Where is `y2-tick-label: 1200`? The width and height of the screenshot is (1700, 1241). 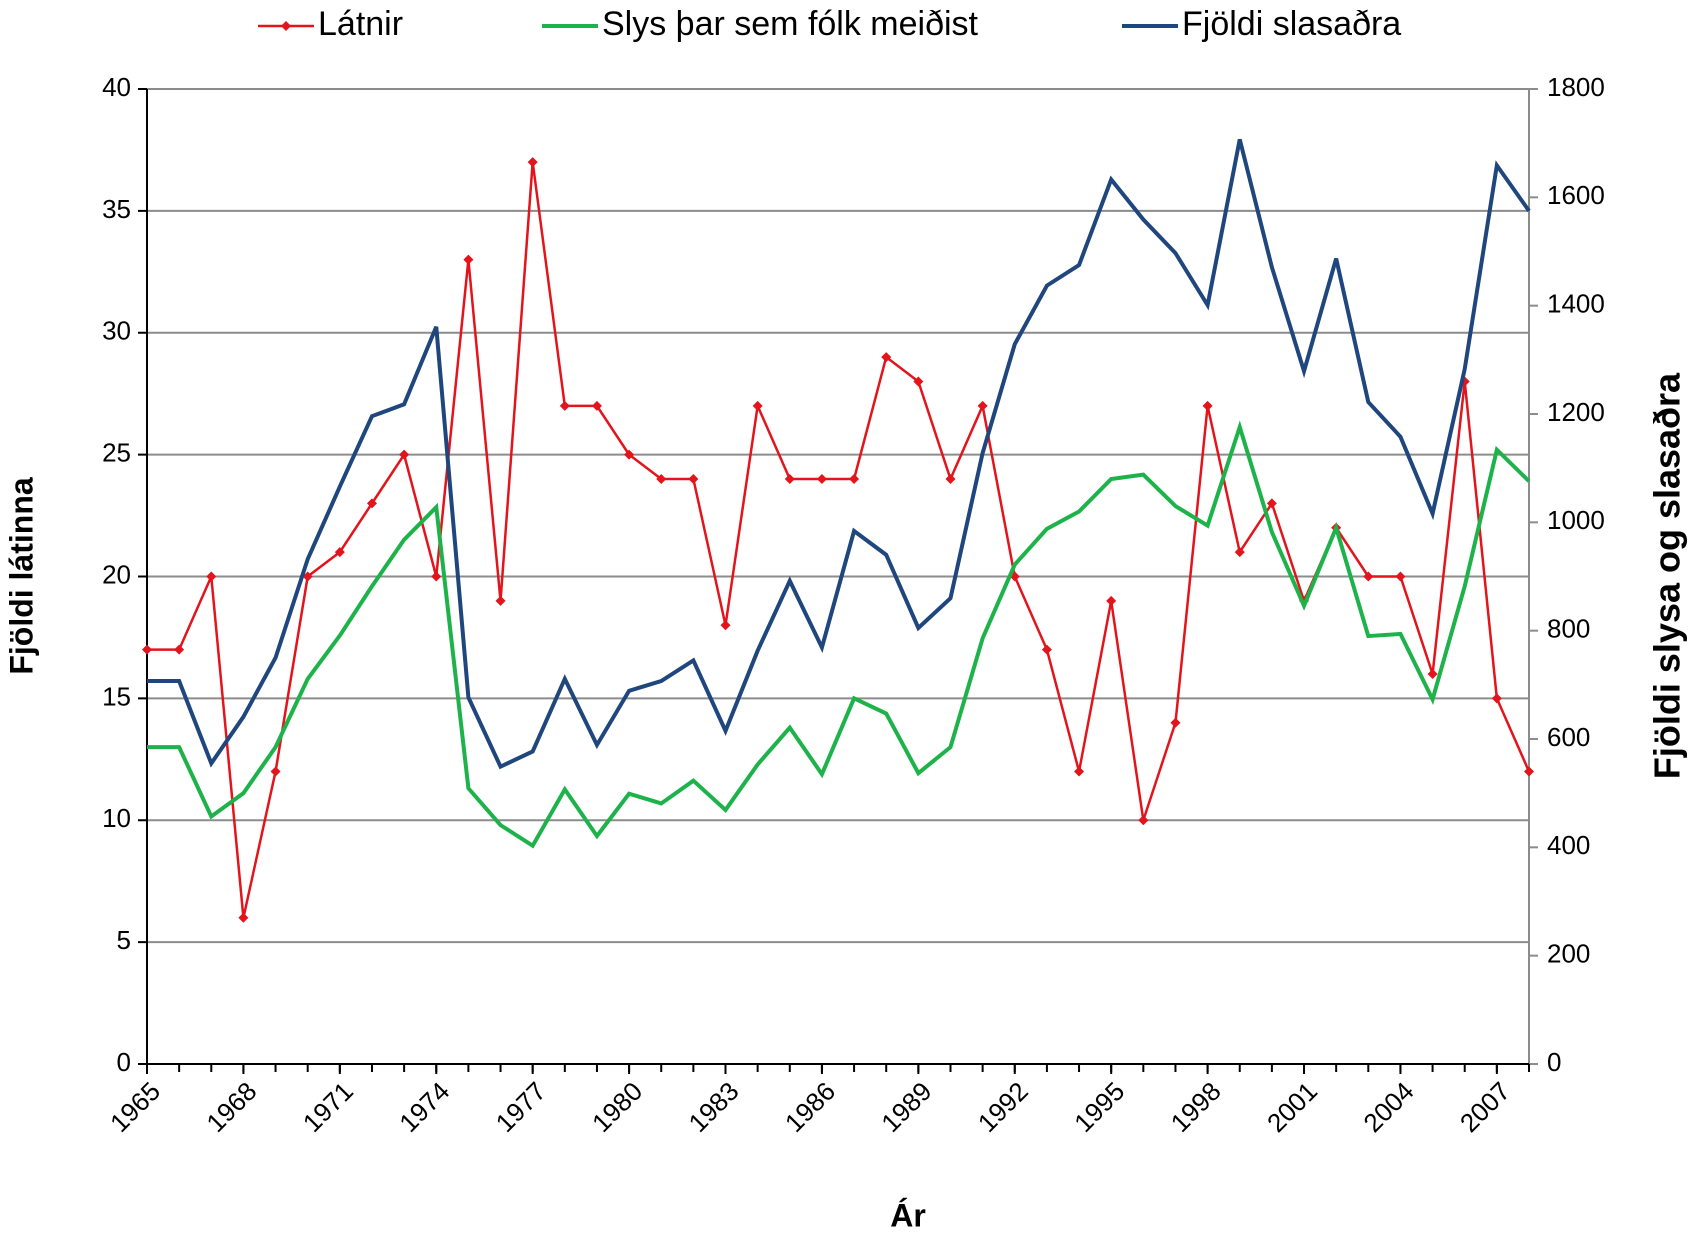
y2-tick-label: 1200 is located at coordinates (1576, 412).